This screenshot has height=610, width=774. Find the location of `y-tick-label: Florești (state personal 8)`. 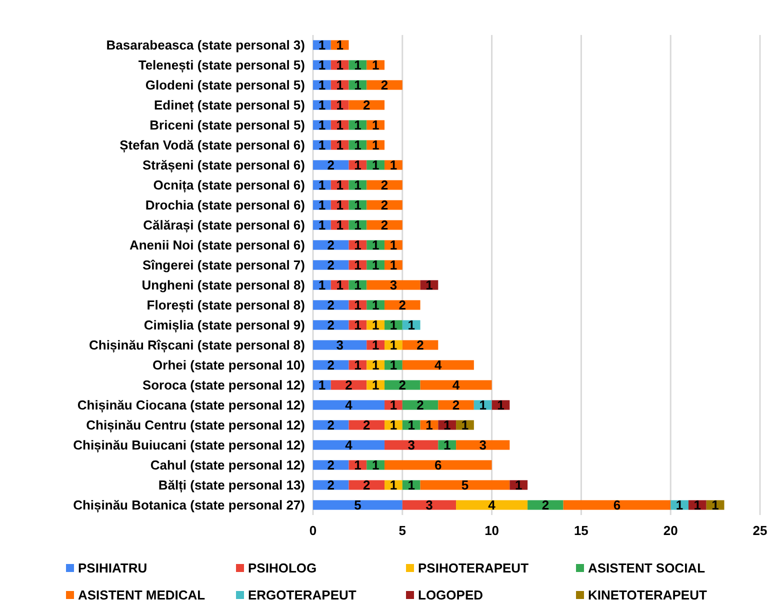

y-tick-label: Florești (state personal 8) is located at coordinates (225, 306).